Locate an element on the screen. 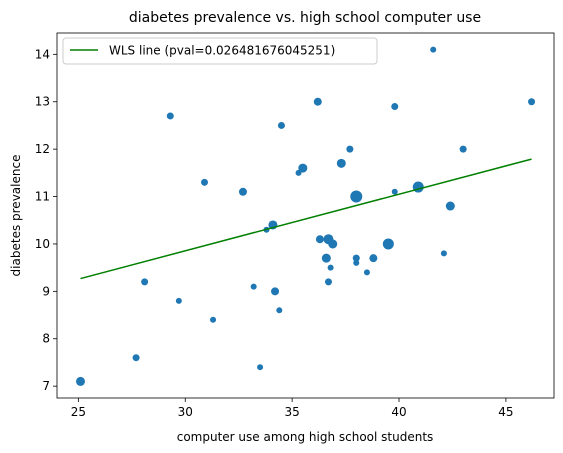 This screenshot has height=453, width=563. x-axis-ticks: 25 30 35 40 45 is located at coordinates (292, 408).